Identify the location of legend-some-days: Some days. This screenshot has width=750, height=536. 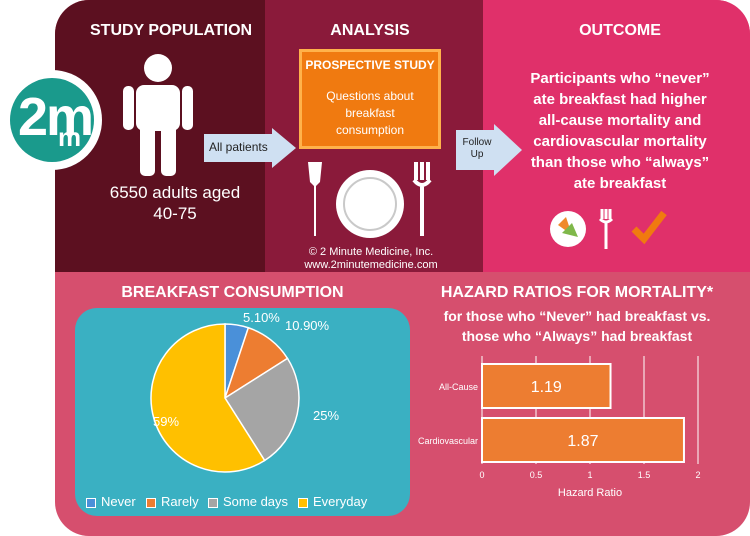
(248, 501).